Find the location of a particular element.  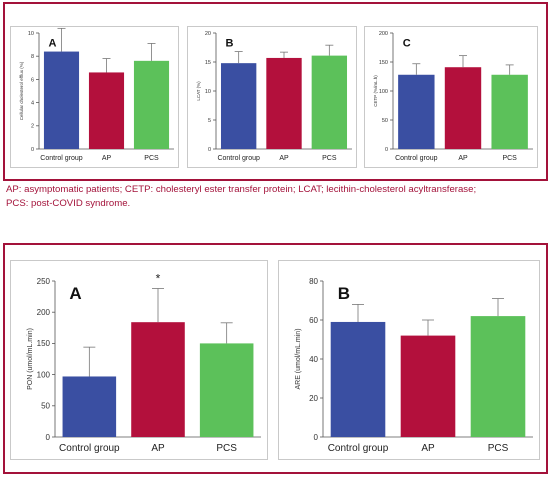

significance-marker: * is located at coordinates (158, 278).